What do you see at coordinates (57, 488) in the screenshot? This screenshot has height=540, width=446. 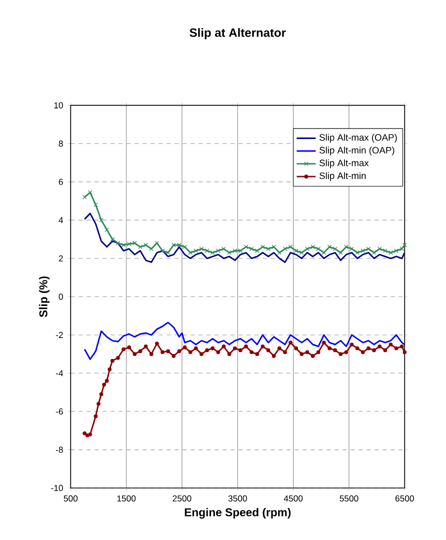 I see `y-tick-label: -10` at bounding box center [57, 488].